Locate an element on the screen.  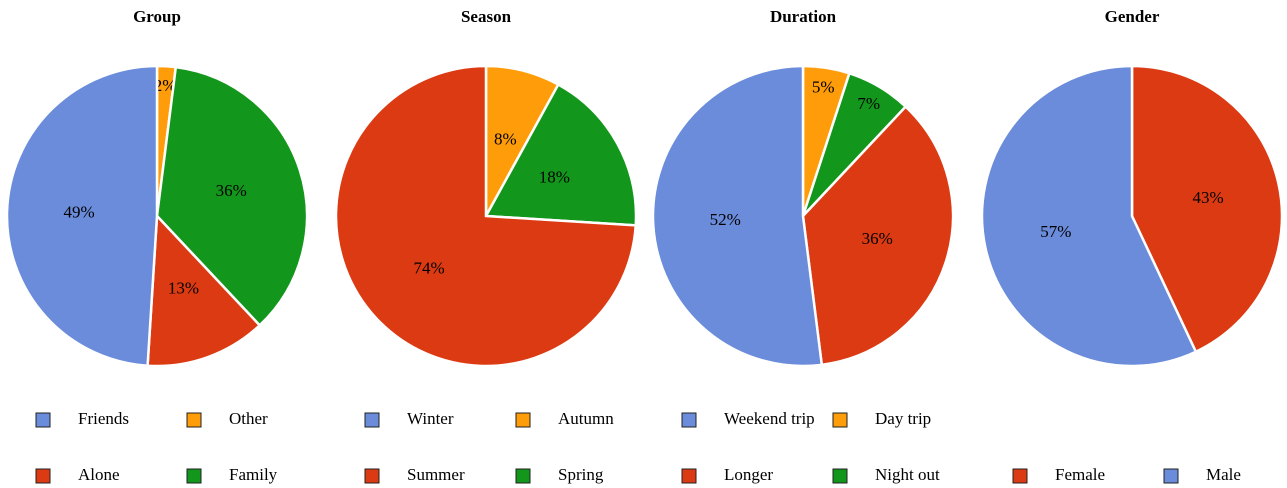
slice-label: 7% is located at coordinates (868, 103).